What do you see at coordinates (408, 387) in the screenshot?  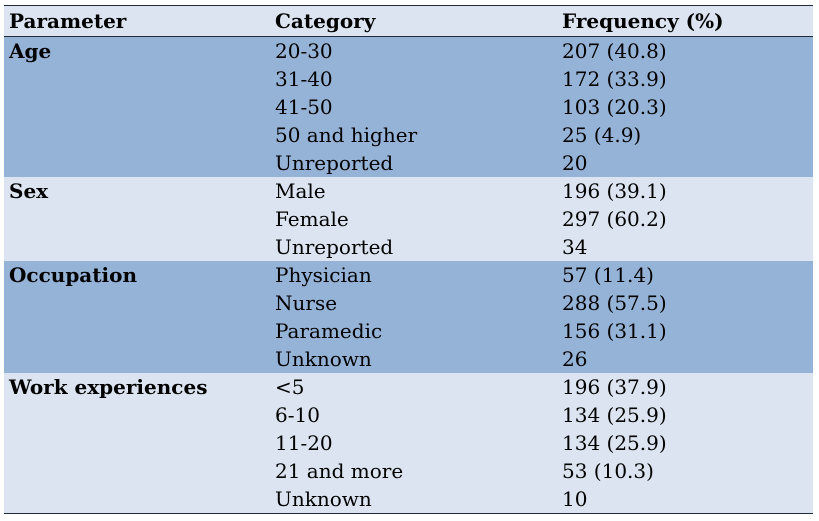 I see `table-row: Work experiences <5 196 (37.9)` at bounding box center [408, 387].